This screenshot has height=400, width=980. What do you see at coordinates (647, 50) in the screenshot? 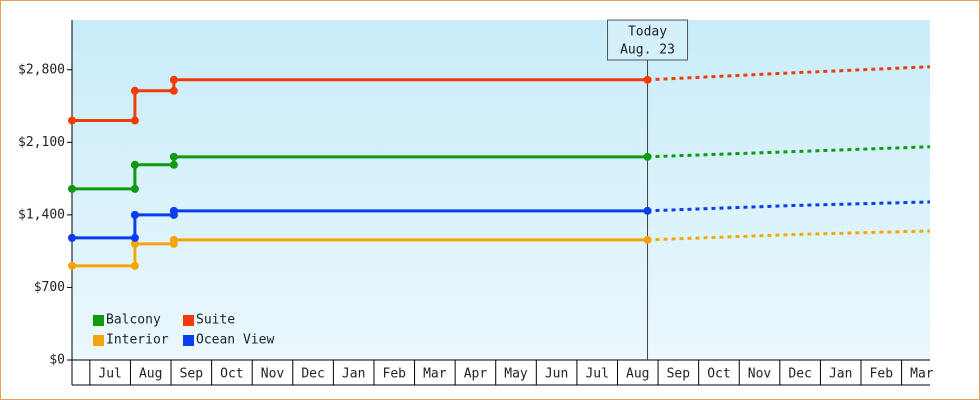
I see `today-label: Aug. 23` at bounding box center [647, 50].